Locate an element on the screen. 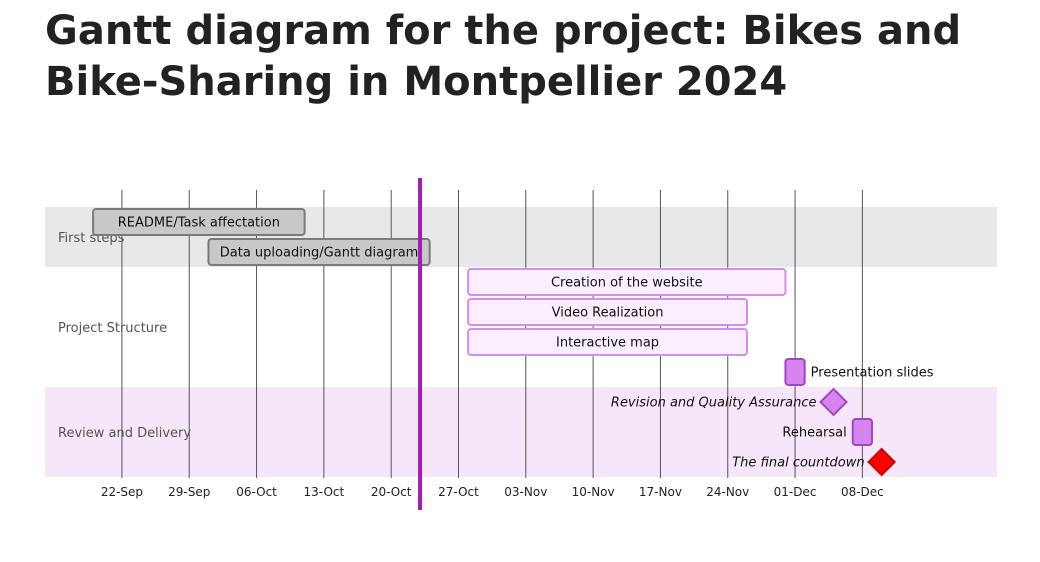  x-tick-label: 24-Nov is located at coordinates (727, 492).